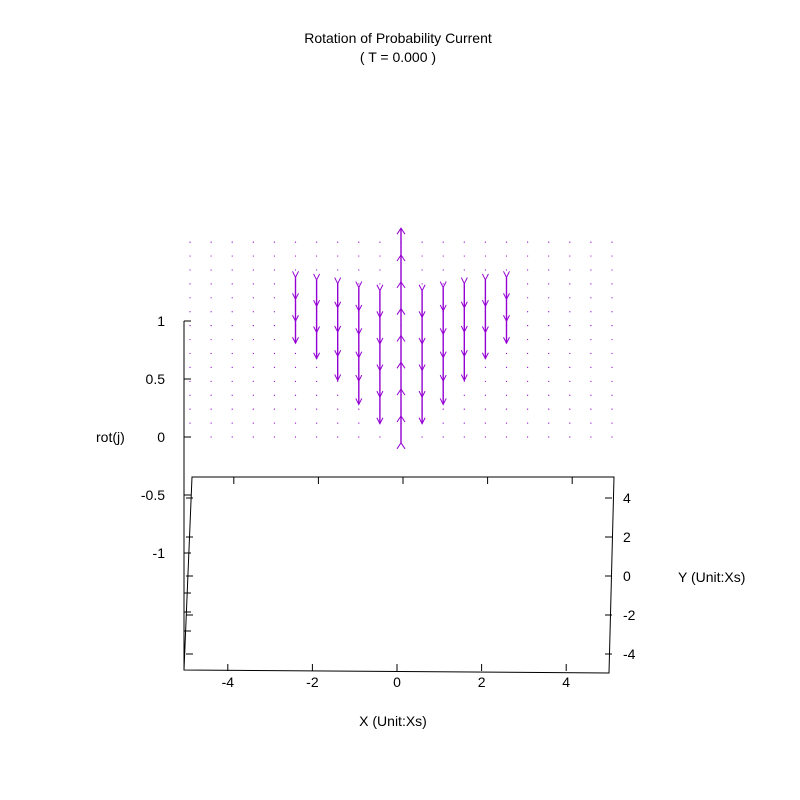  Describe the element at coordinates (627, 498) in the screenshot. I see `y-tick-label: 4` at that location.